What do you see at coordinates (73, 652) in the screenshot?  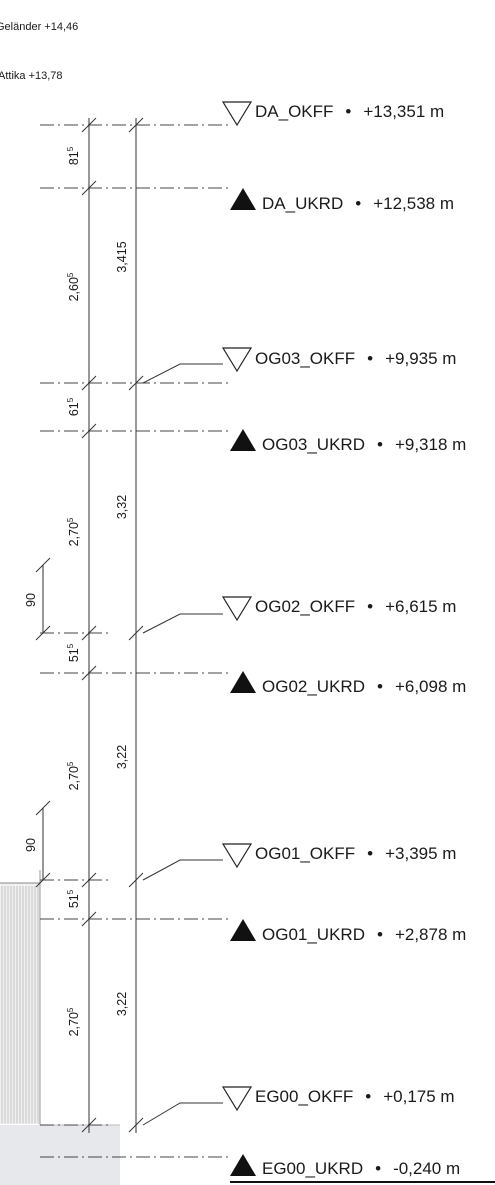 I see `dim-inner-5: 515` at bounding box center [73, 652].